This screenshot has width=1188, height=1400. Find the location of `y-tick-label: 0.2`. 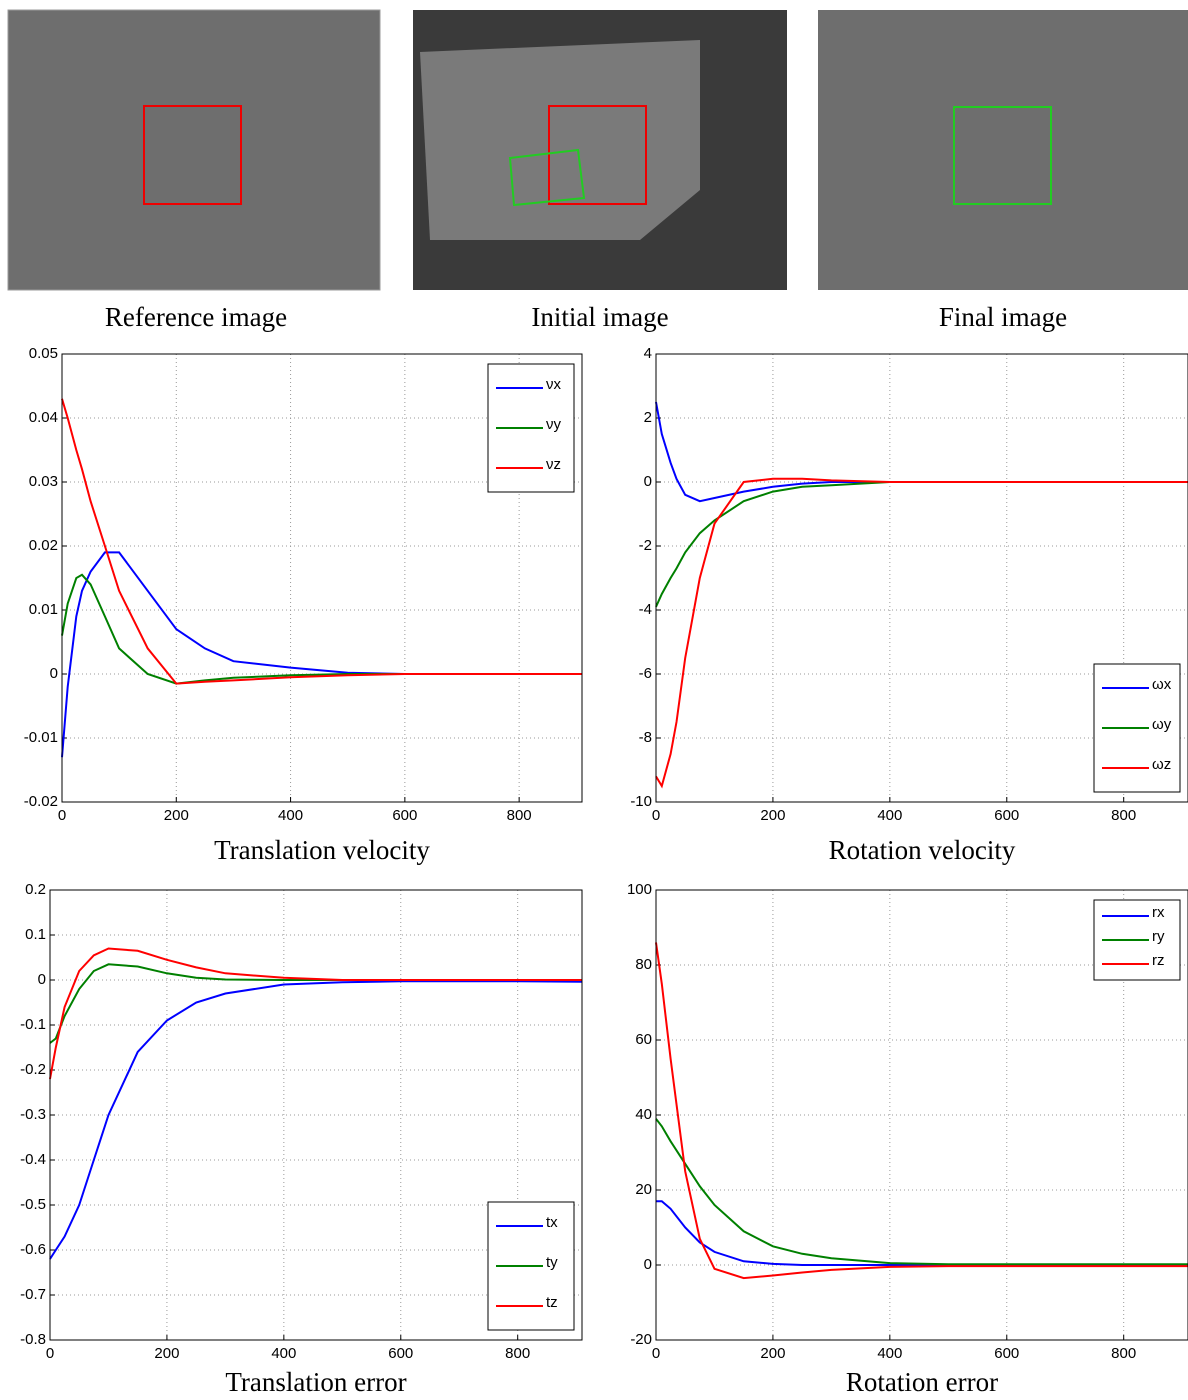

y-tick-label: 0.2 is located at coordinates (35, 889).